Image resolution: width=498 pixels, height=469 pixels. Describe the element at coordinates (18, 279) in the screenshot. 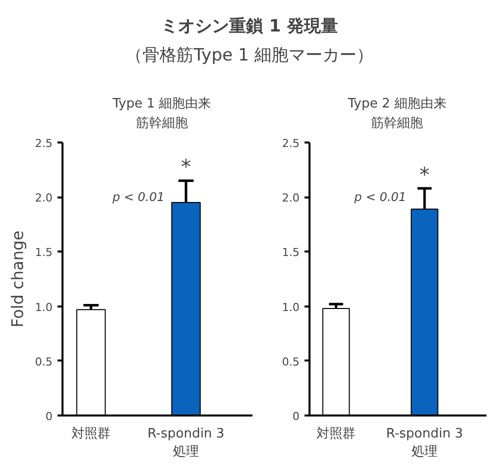

I see `y-axis-title: Fold change` at that location.